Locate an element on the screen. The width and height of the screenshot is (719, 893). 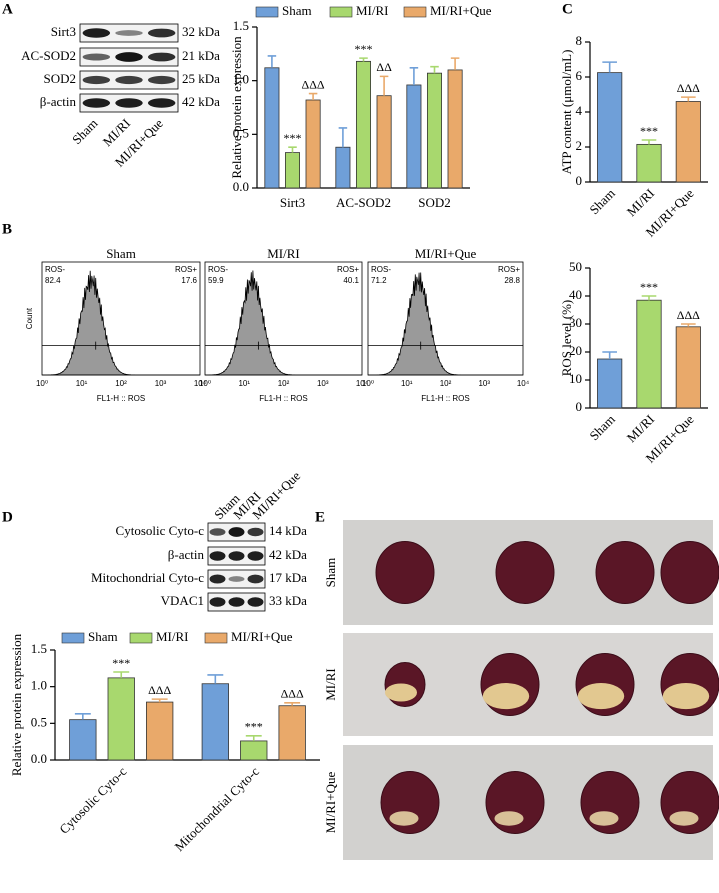
y-tick-label: 2 is located at coordinates (579, 145).